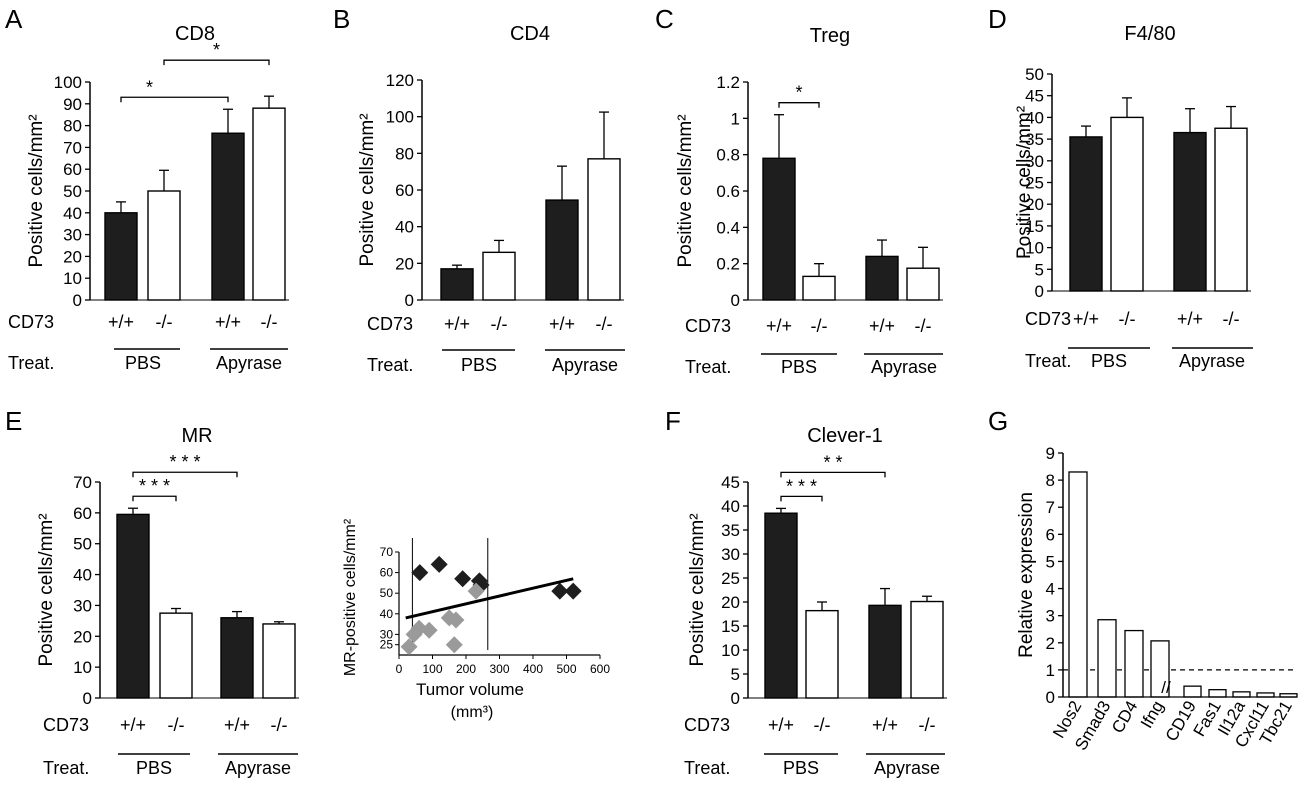 This screenshot has width=1300, height=785. I want to click on y-tick-label: 9, so click(1050, 453).